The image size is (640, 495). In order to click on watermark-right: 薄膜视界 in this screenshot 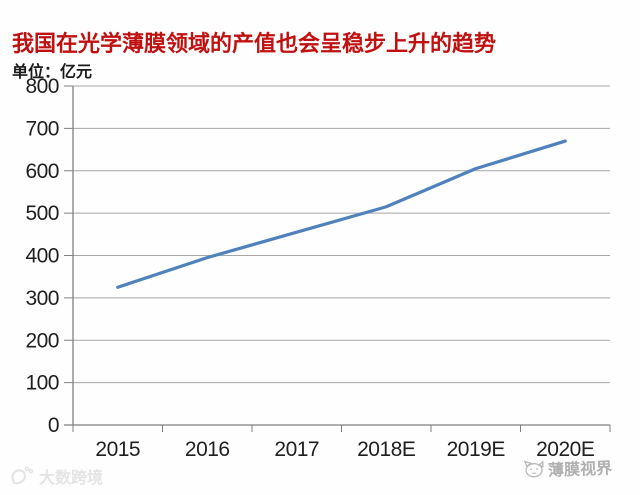, I will do `click(568, 467)`.